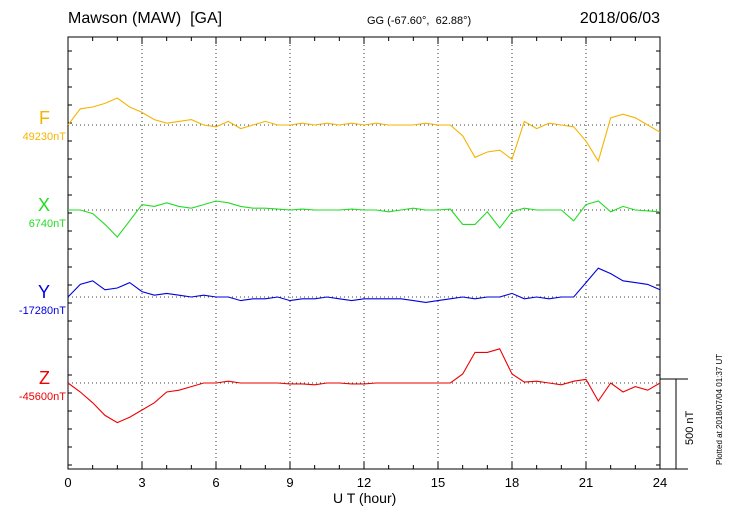 This screenshot has height=520, width=730. Describe the element at coordinates (364, 285) in the screenshot. I see `series-line-y` at that location.